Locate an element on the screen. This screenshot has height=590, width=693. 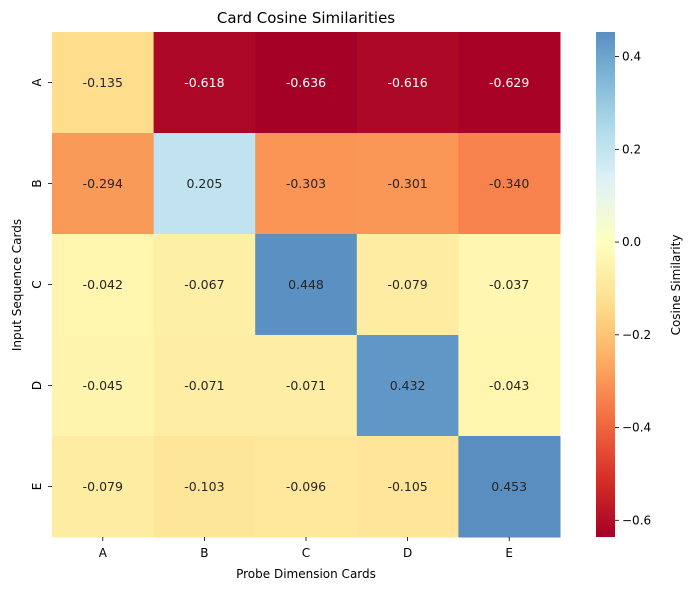
x-axis-label: Probe Dimension Cards is located at coordinates (306, 574).